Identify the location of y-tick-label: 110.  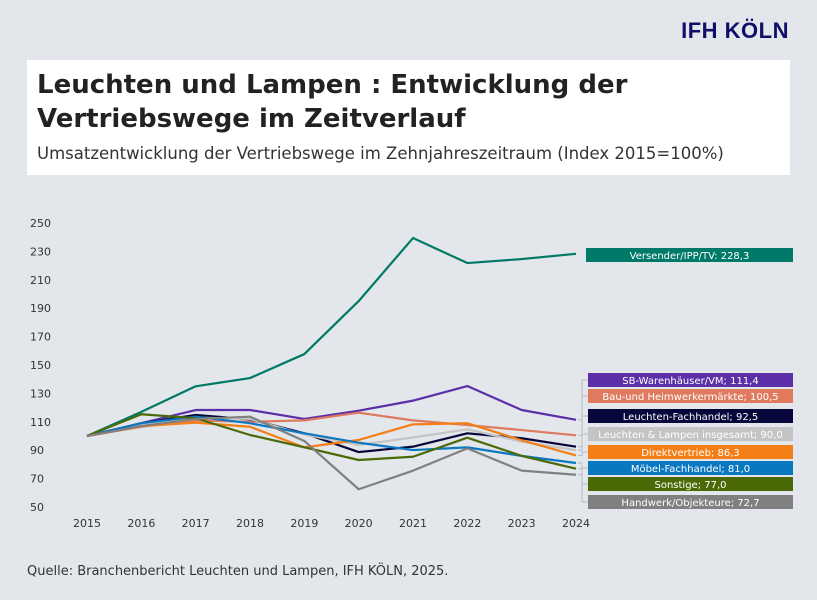
(40, 422).